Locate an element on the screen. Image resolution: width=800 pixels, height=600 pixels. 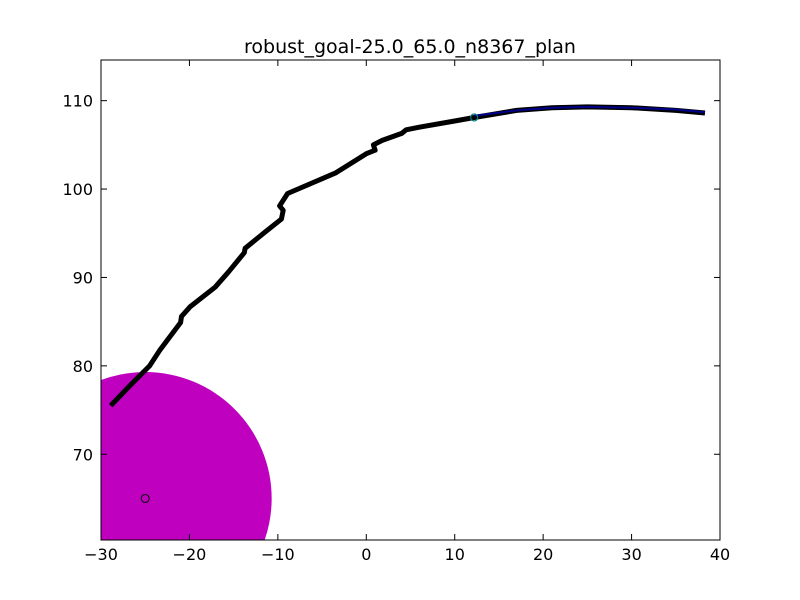
x-tick-label: −20 is located at coordinates (190, 554).